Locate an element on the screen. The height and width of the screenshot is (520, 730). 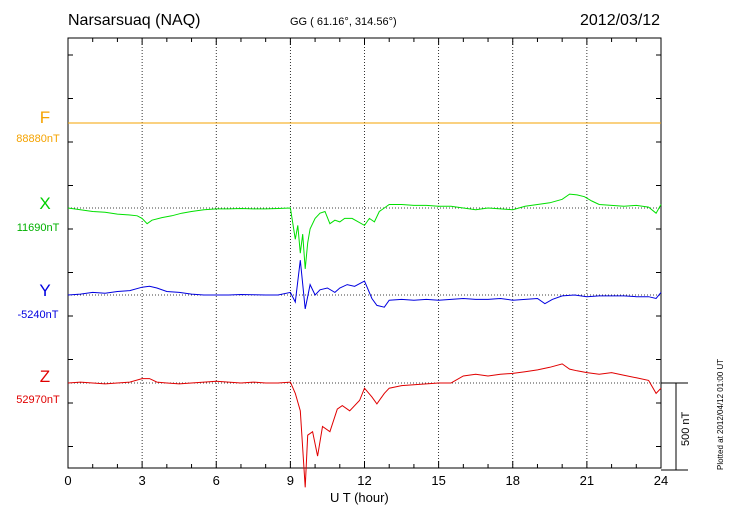
series-line-y is located at coordinates (364, 284).